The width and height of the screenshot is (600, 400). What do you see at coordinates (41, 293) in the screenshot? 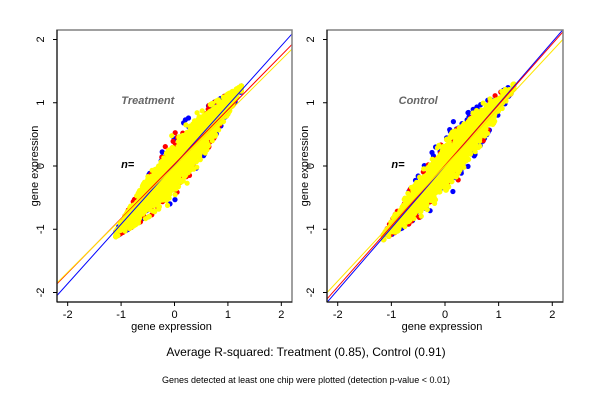
I see `y-tick-label: -2` at bounding box center [41, 293].